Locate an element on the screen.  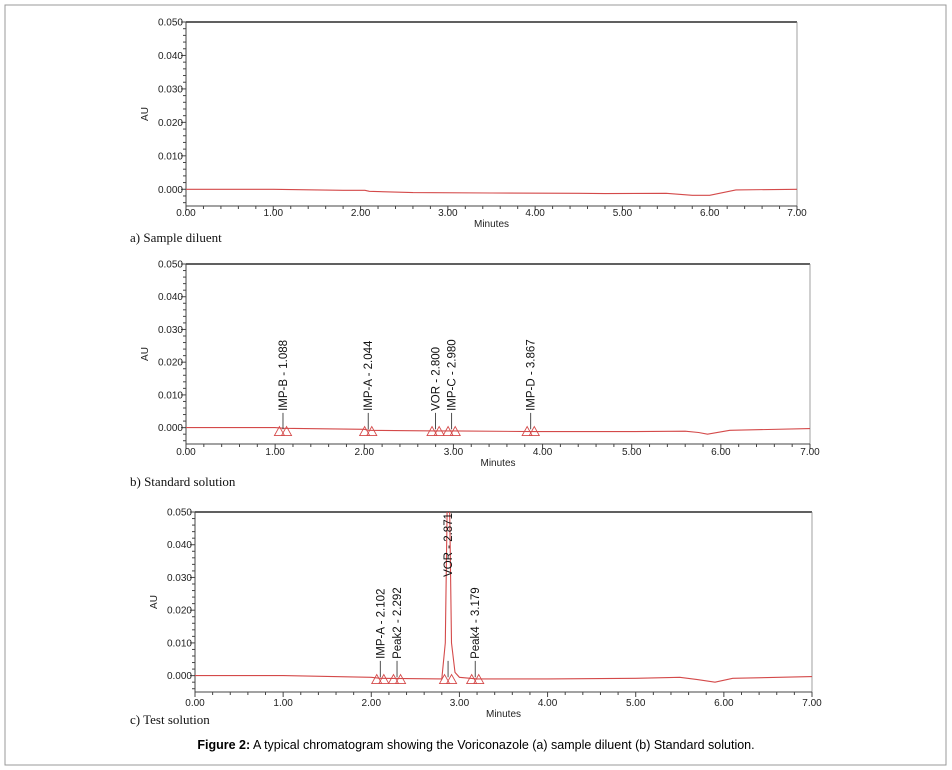
peak-label: Peak4 - 3.179 is located at coordinates (476, 623).